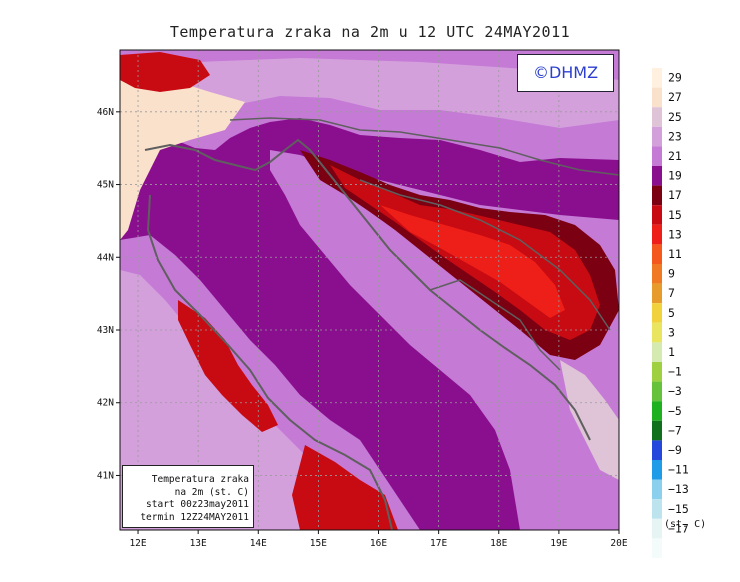 Image resolution: width=740 pixels, height=582 pixels. Describe the element at coordinates (671, 352) in the screenshot. I see `legend-label: 1` at that location.